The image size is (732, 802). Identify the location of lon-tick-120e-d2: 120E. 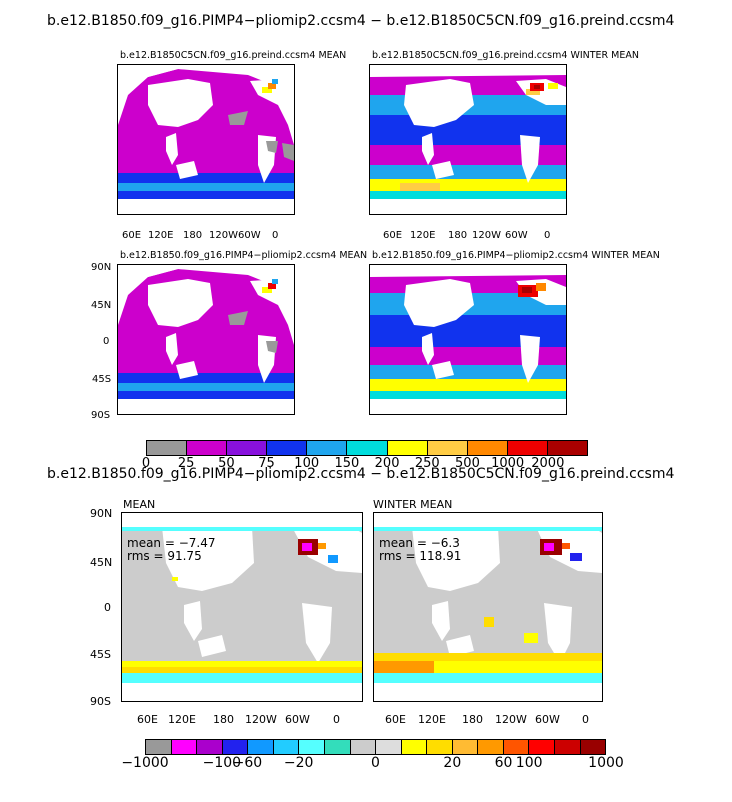
(432, 719).